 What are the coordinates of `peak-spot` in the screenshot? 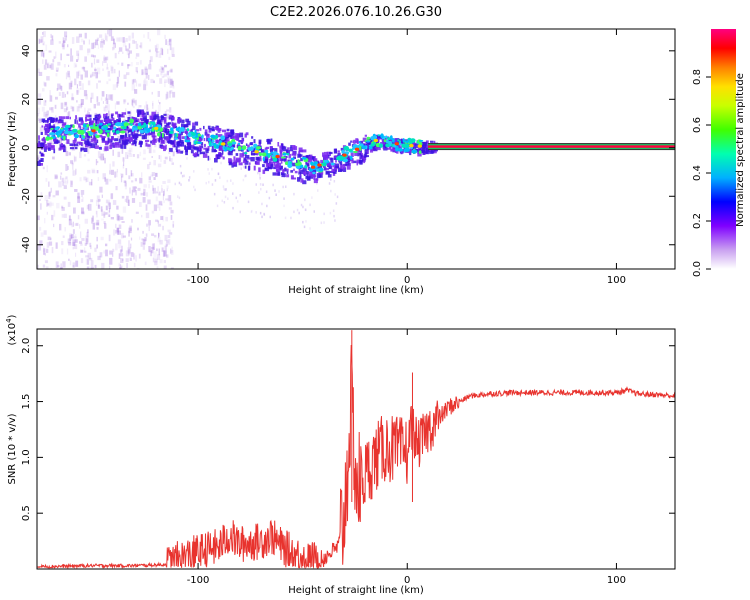 It's located at (357, 149).